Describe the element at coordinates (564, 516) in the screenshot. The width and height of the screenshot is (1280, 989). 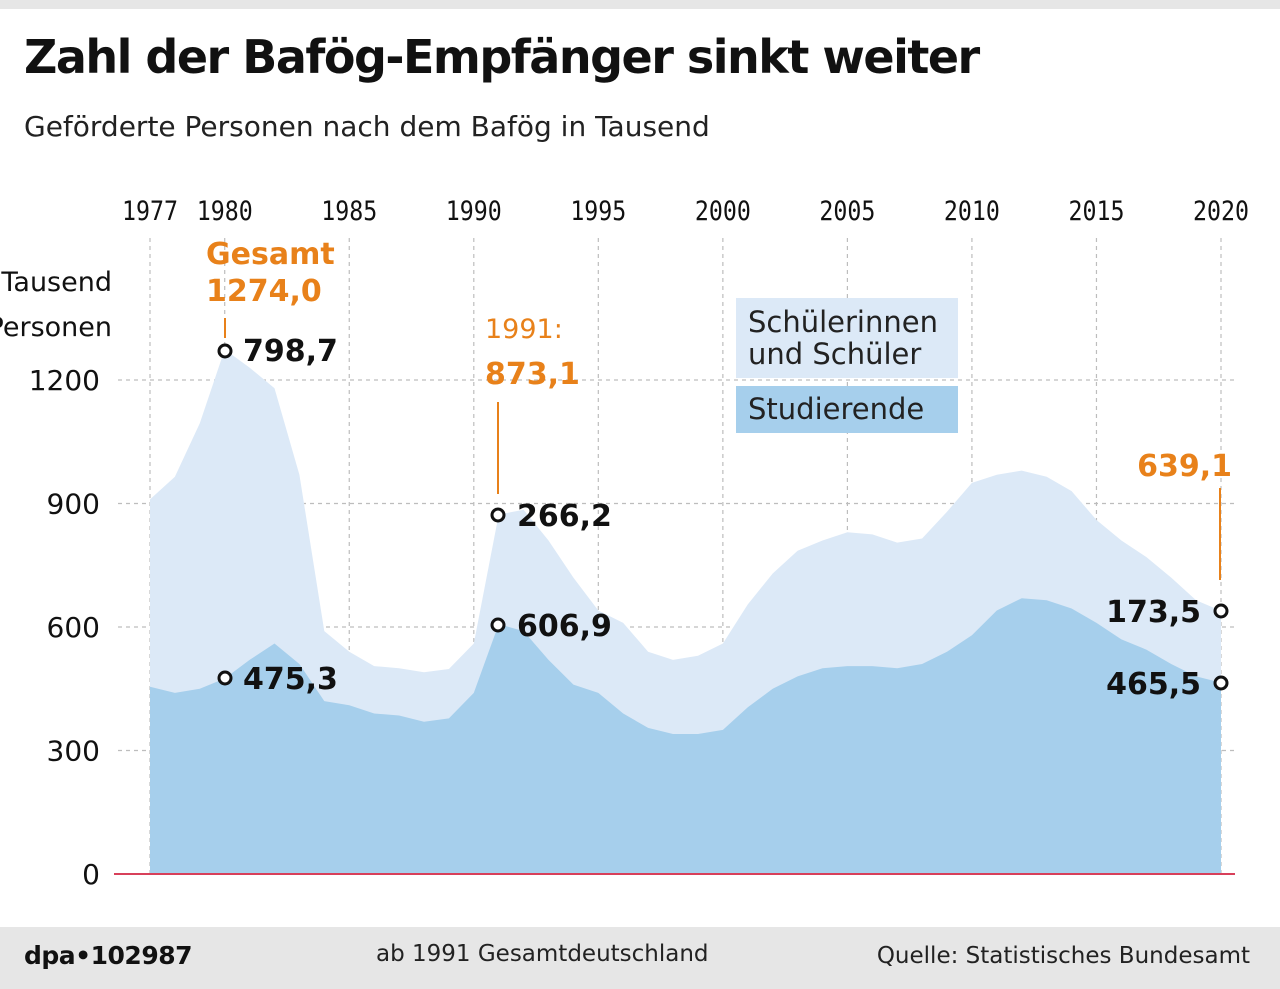
I see `annotation-1991-top-value: 266,2` at that location.